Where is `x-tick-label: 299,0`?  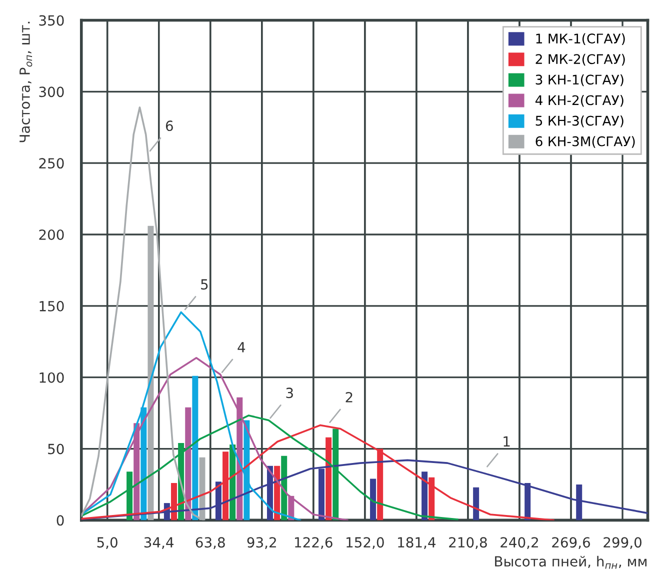 x-tick-label: 299,0 is located at coordinates (623, 543).